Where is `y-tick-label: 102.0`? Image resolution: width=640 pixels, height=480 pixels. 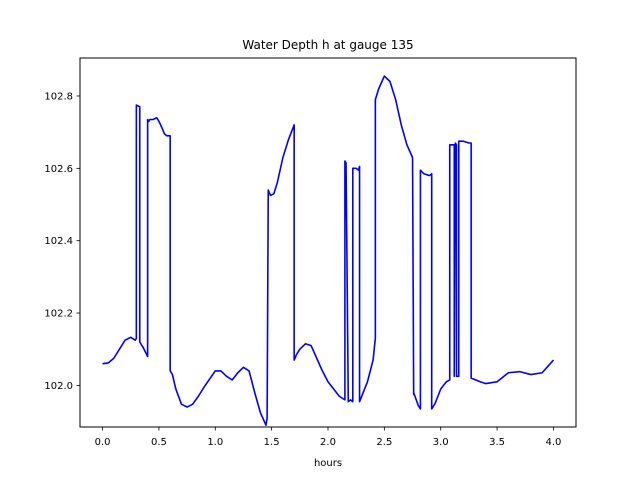
y-tick-label: 102.0 is located at coordinates (58, 386).